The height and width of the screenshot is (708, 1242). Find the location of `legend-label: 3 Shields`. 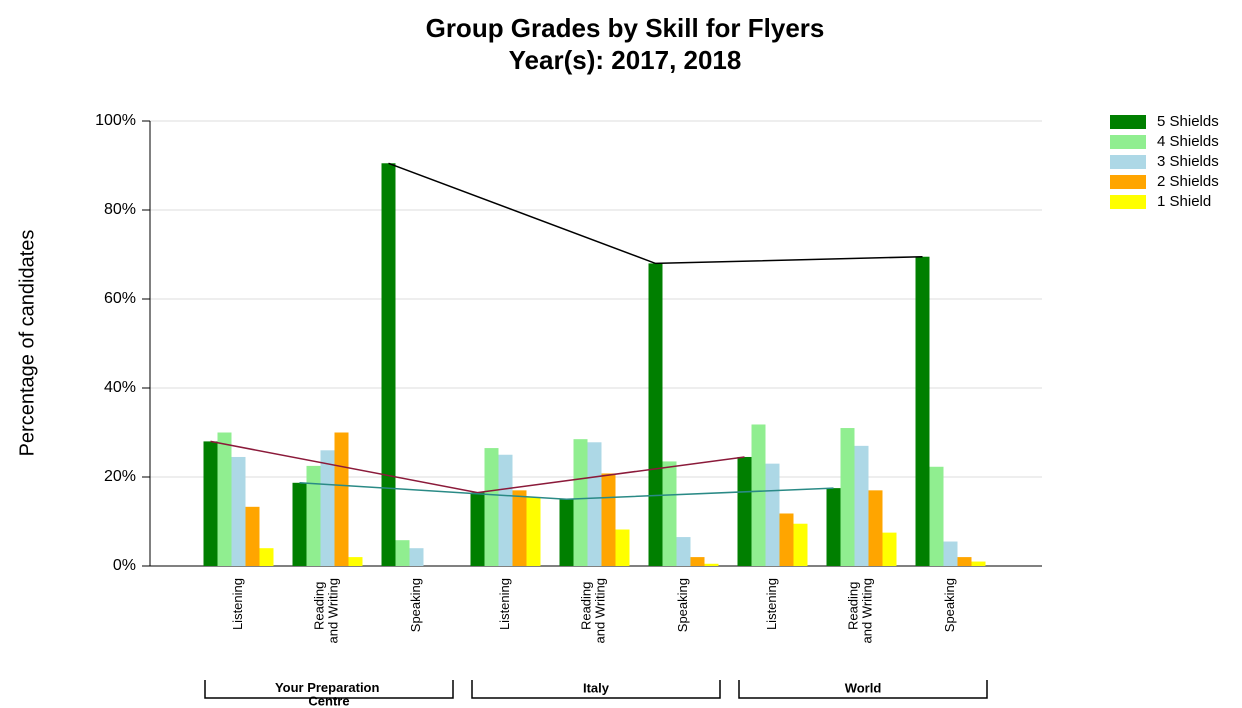

legend-label: 3 Shields is located at coordinates (1188, 161).